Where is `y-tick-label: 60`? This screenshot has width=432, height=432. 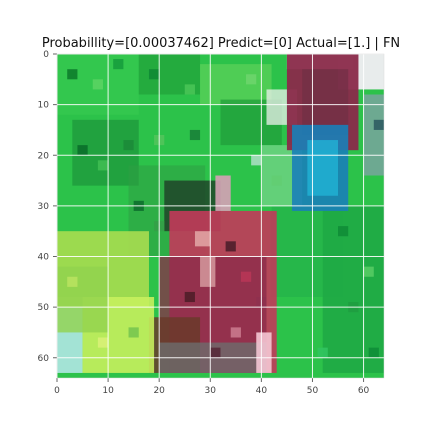
y-tick-label: 60 is located at coordinates (44, 359).